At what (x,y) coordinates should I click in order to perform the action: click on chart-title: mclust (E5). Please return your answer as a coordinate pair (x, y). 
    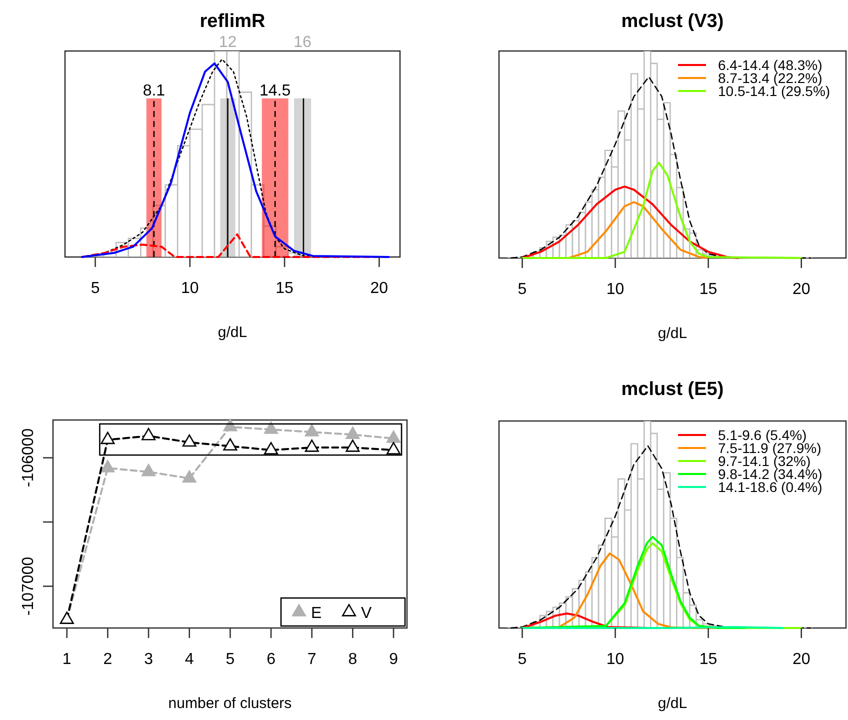
    Looking at the image, I should click on (672, 389).